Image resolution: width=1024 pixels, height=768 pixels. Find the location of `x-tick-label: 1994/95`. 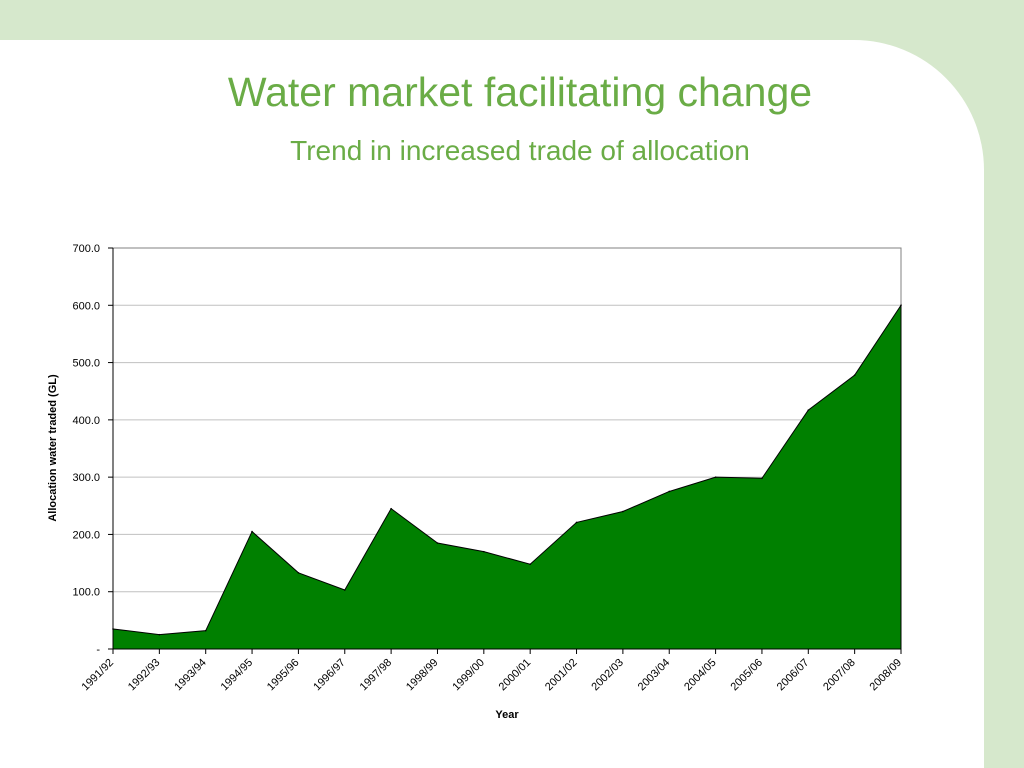

x-tick-label: 1994/95 is located at coordinates (237, 675).